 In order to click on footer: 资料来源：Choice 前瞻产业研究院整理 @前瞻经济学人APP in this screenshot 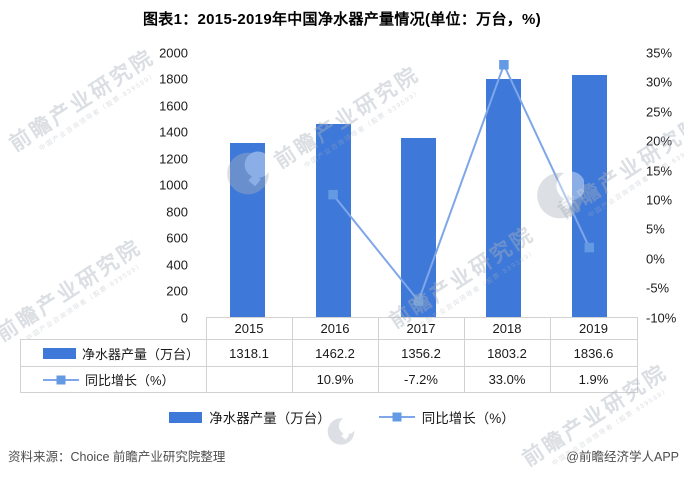, I will do `click(343, 455)`.